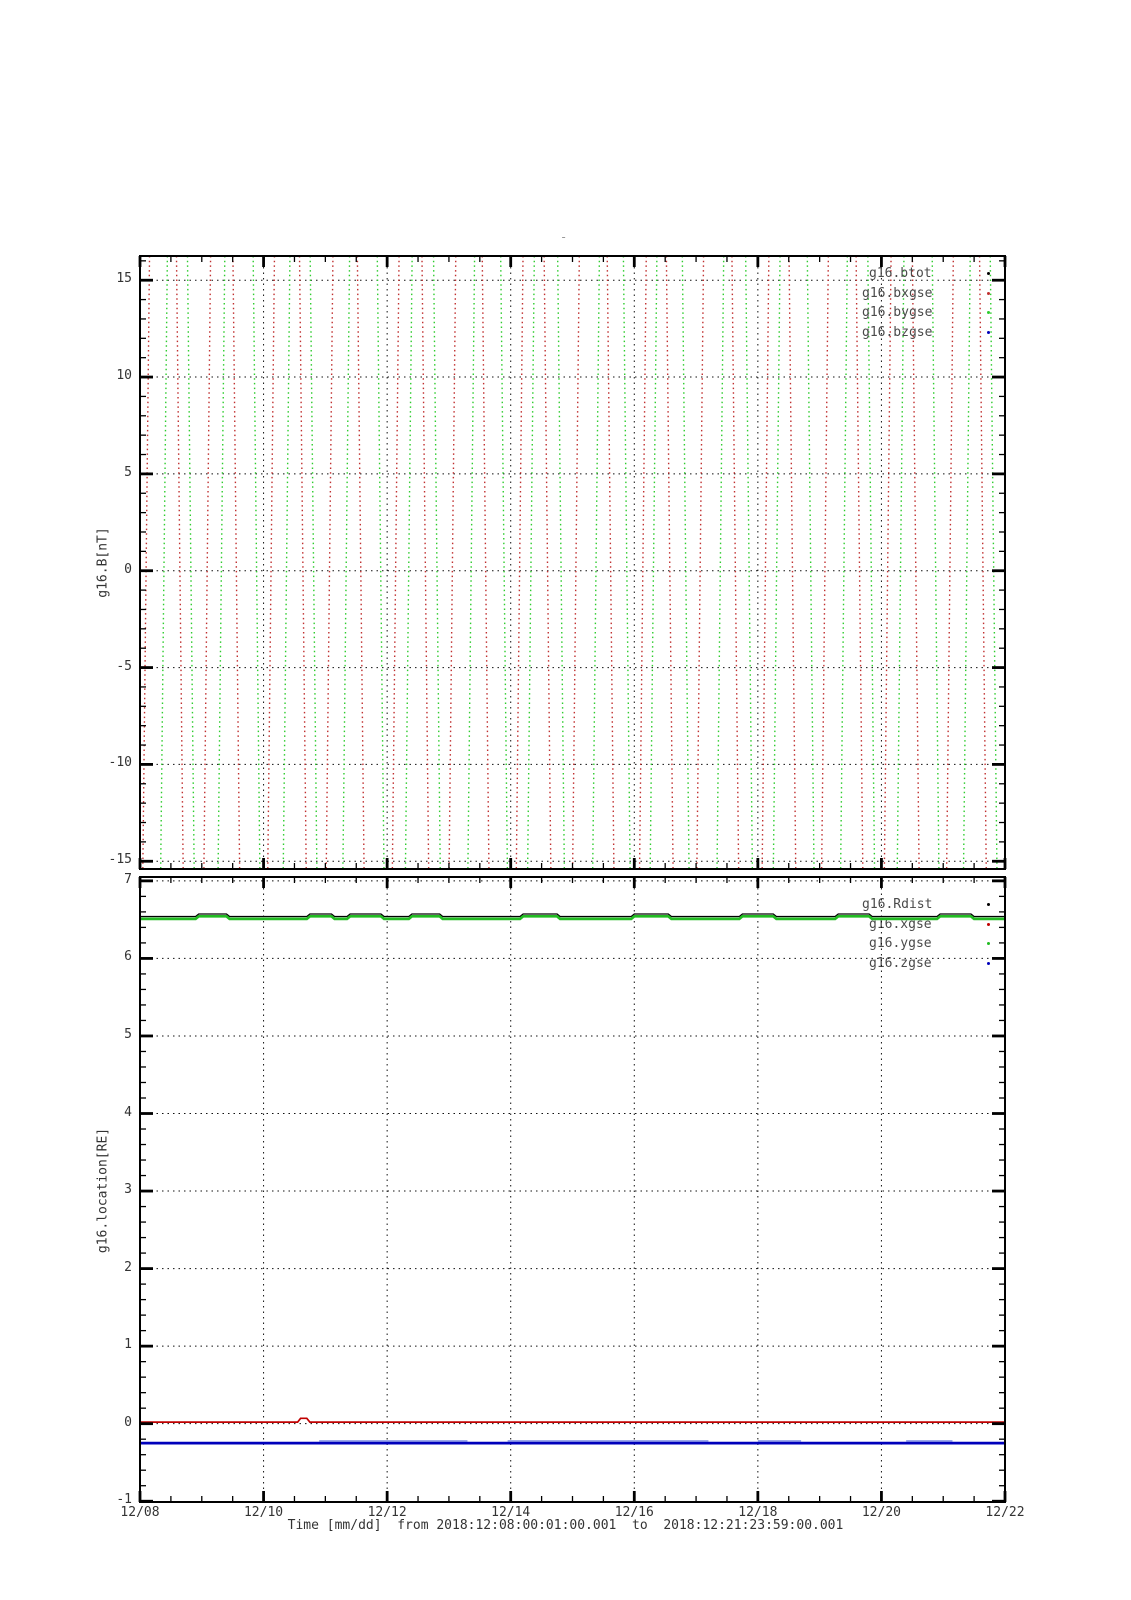  What do you see at coordinates (120, 763) in the screenshot?
I see `y-tick-label: -10` at bounding box center [120, 763].